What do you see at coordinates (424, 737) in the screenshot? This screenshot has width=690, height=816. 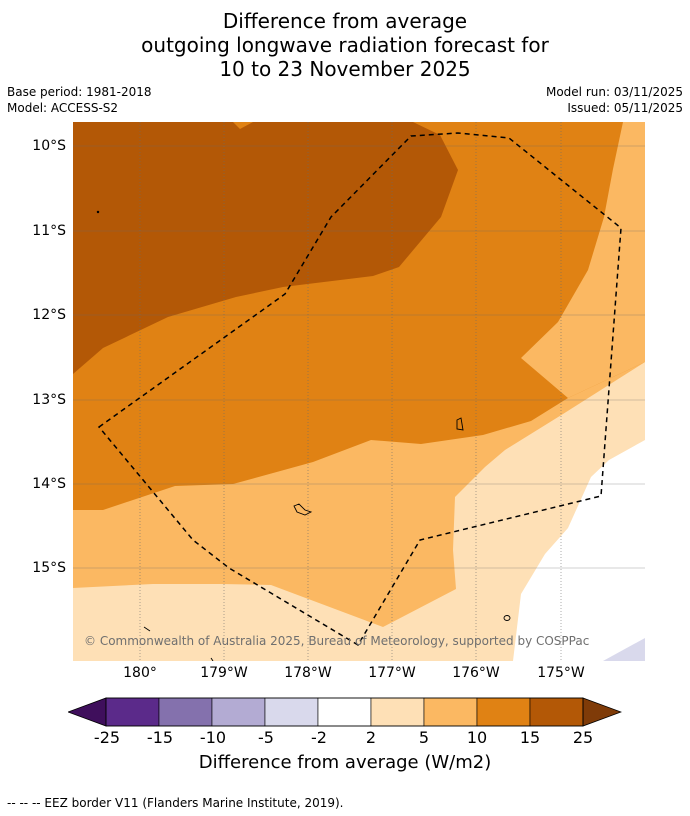 I see `colorbar-tick-5: 5` at bounding box center [424, 737].